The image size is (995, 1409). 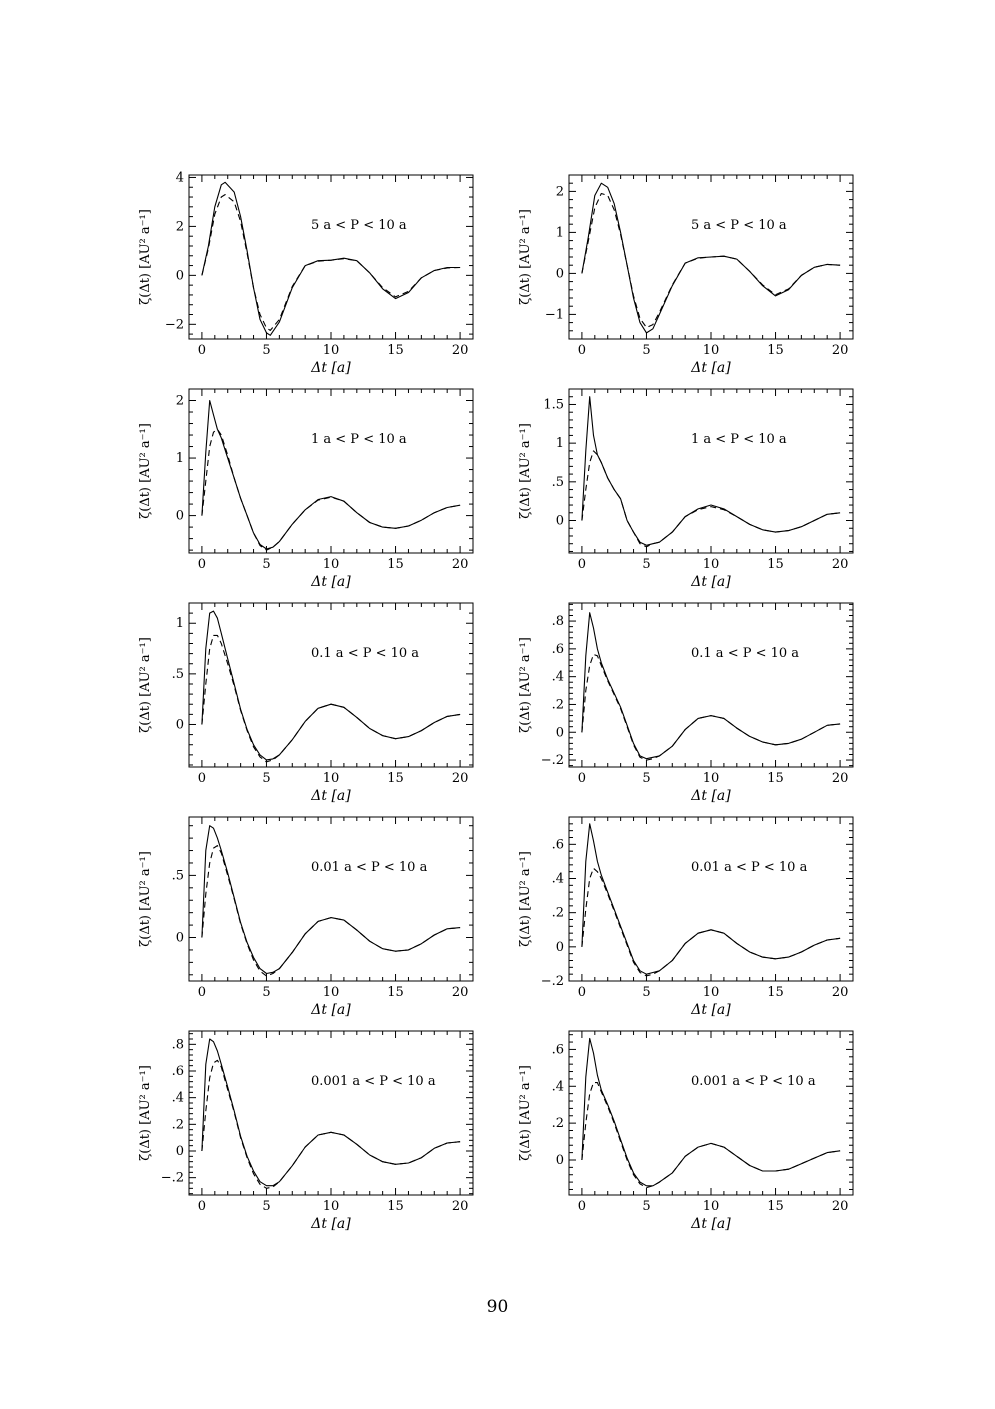 I want to click on page-number: 90, so click(x=497, y=1307).